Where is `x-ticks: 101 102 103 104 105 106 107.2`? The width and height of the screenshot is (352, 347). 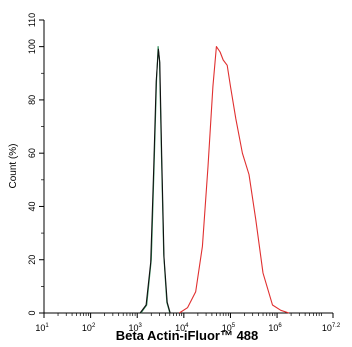
x-ticks: 101 102 103 104 105 106 107.2 is located at coordinates (188, 323).